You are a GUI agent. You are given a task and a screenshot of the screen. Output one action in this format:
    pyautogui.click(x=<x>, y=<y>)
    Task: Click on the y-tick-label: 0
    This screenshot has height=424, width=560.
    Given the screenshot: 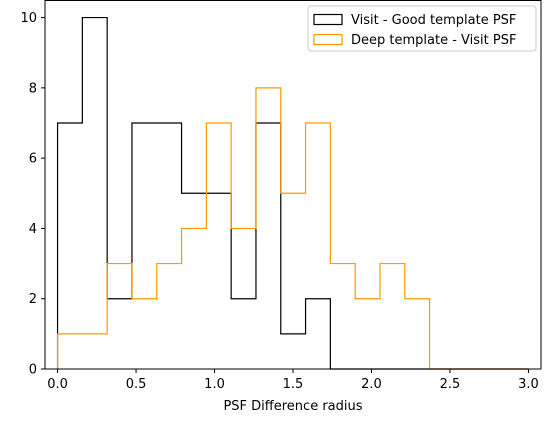 What is the action you would take?
    pyautogui.click(x=33, y=370)
    